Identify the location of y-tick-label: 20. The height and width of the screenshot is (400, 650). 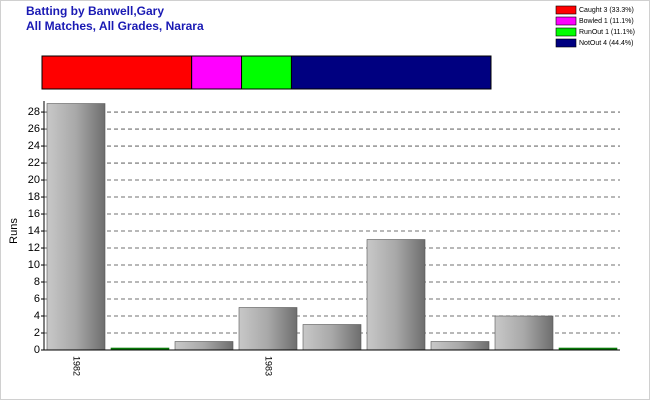
(34, 180).